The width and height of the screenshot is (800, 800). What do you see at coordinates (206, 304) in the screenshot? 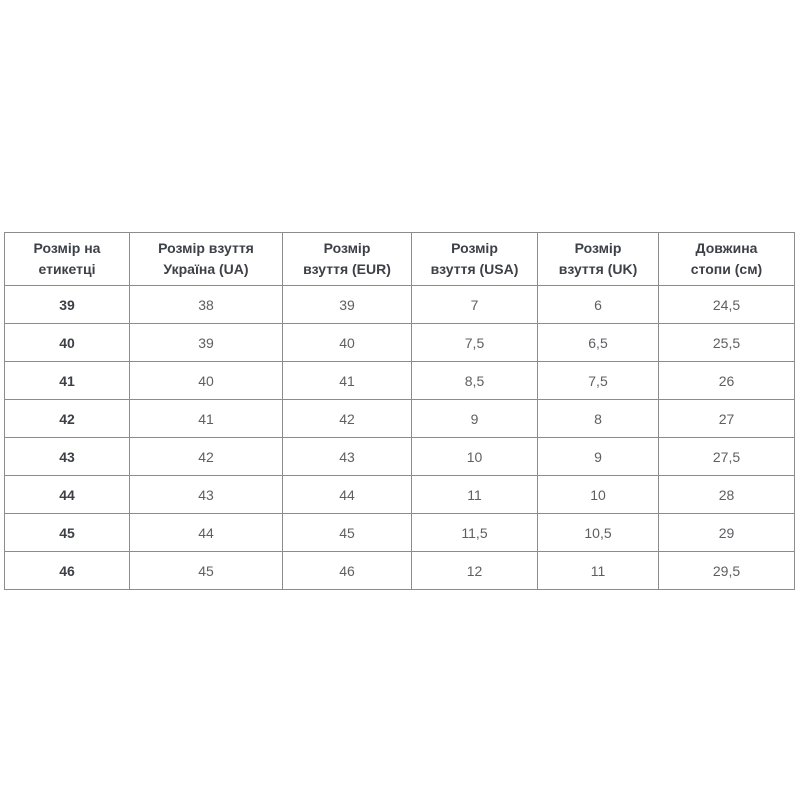
I see `ua-size-cell: 38` at bounding box center [206, 304].